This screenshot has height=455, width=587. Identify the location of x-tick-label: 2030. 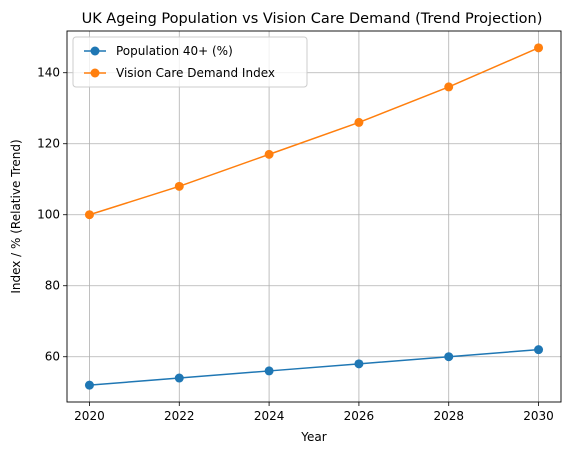
(538, 416).